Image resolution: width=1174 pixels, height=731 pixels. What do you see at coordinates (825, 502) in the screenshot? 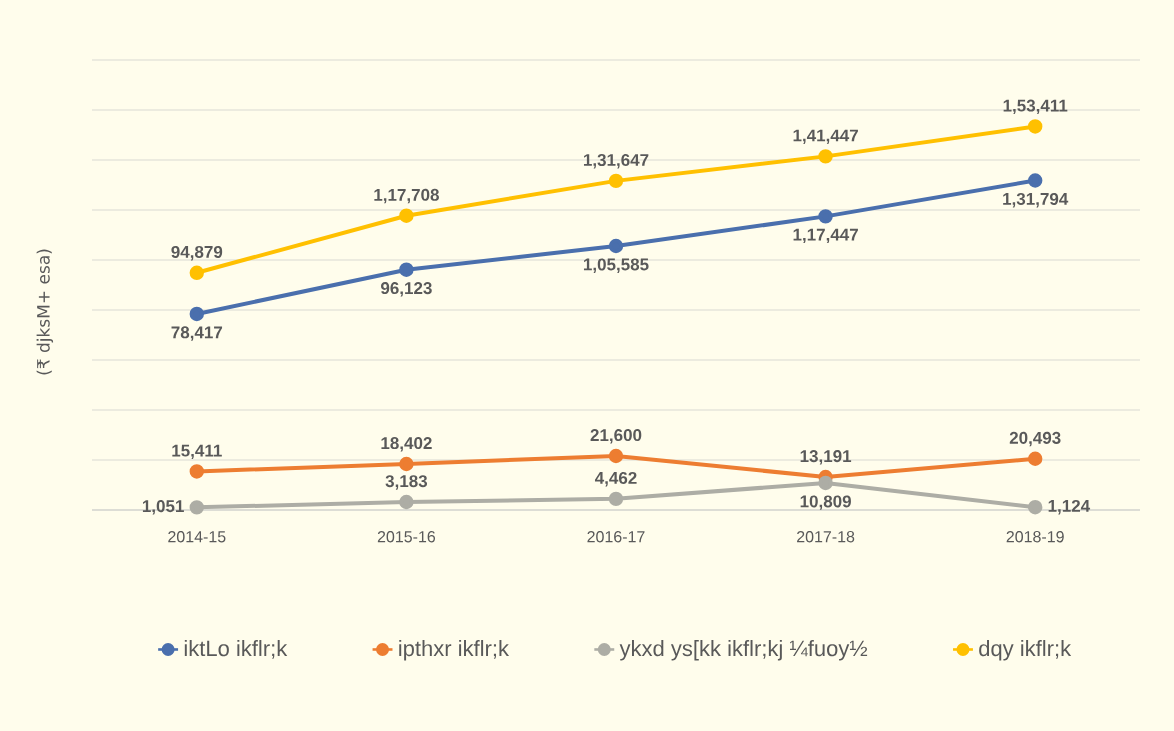
I see `data-label: 10,809` at bounding box center [825, 502].